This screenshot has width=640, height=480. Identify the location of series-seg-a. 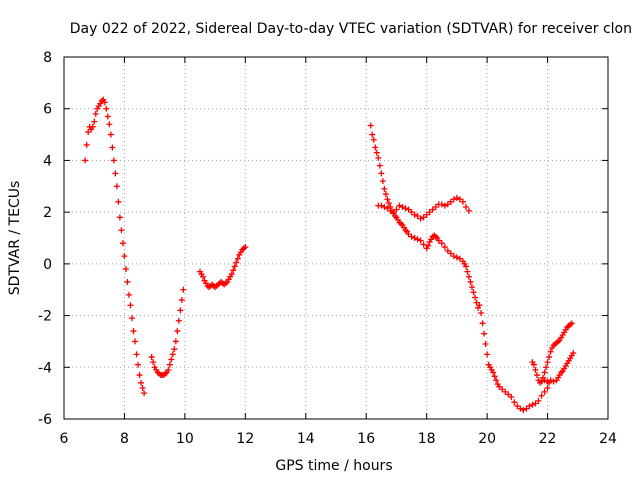
(115, 246).